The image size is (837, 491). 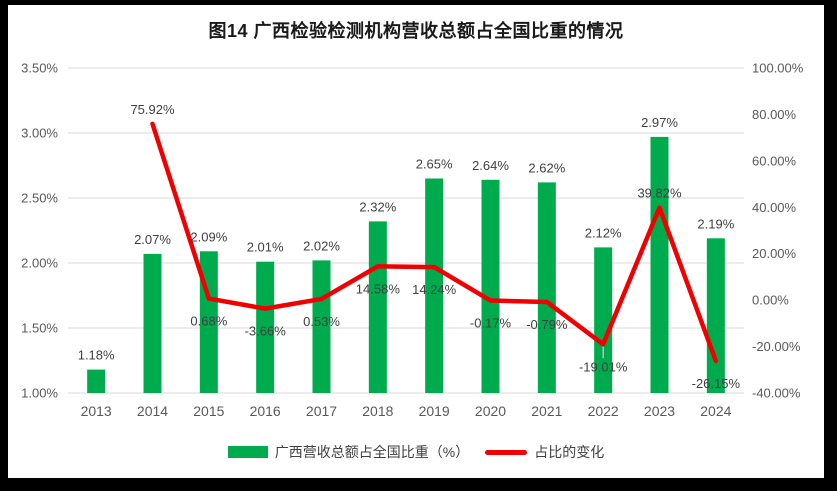 What do you see at coordinates (321, 321) in the screenshot?
I see `line-label-2017: 0.53%` at bounding box center [321, 321].